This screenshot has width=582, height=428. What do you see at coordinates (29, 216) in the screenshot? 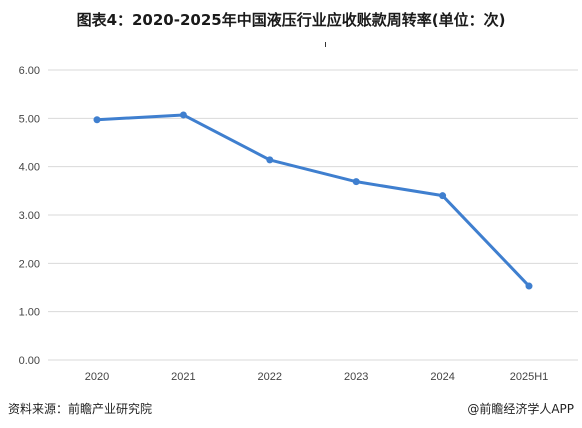
I see `y-tick-label: 3.00` at bounding box center [29, 216].